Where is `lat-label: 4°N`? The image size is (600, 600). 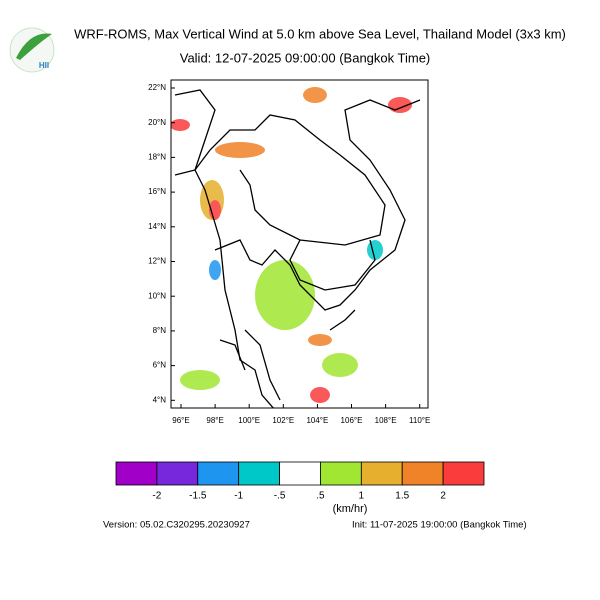 lat-label: 4°N is located at coordinates (160, 399).